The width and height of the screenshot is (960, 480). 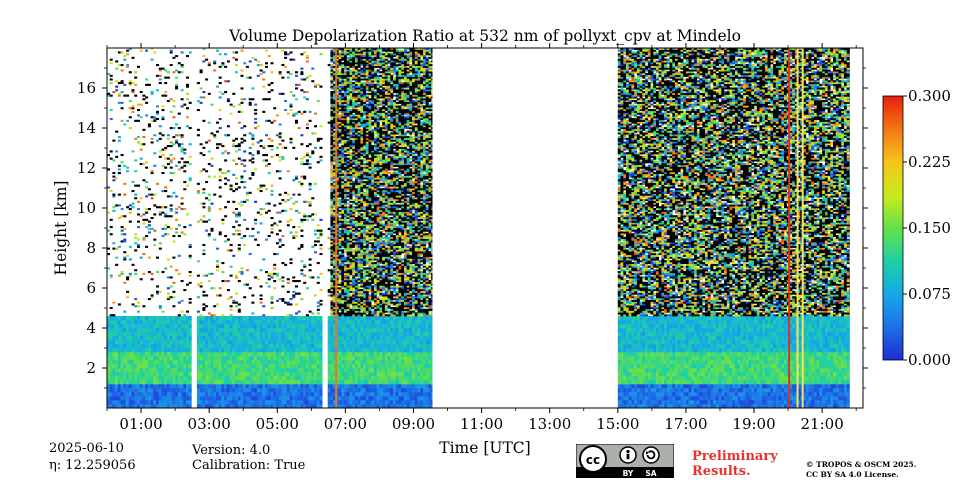 I want to click on cc-by-sa-badge: cc BY SA, so click(x=625, y=461).